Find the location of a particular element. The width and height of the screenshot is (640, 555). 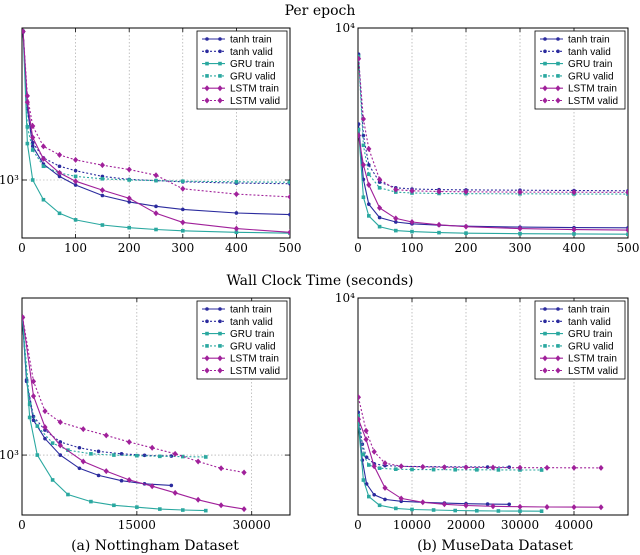

legend-marker-a-b-wall-clock-lstm-train is located at coordinates (545, 358).